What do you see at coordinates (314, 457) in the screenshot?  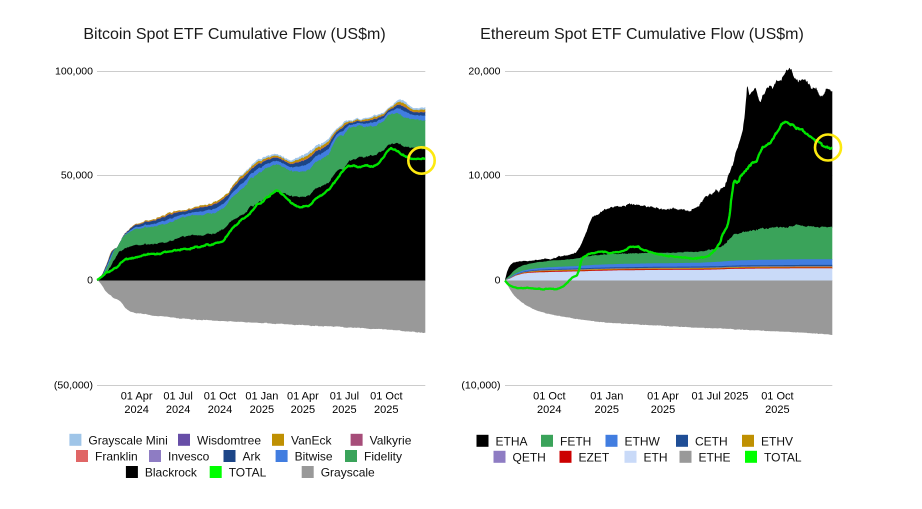 I see `svg-text: Bitwise` at bounding box center [314, 457].